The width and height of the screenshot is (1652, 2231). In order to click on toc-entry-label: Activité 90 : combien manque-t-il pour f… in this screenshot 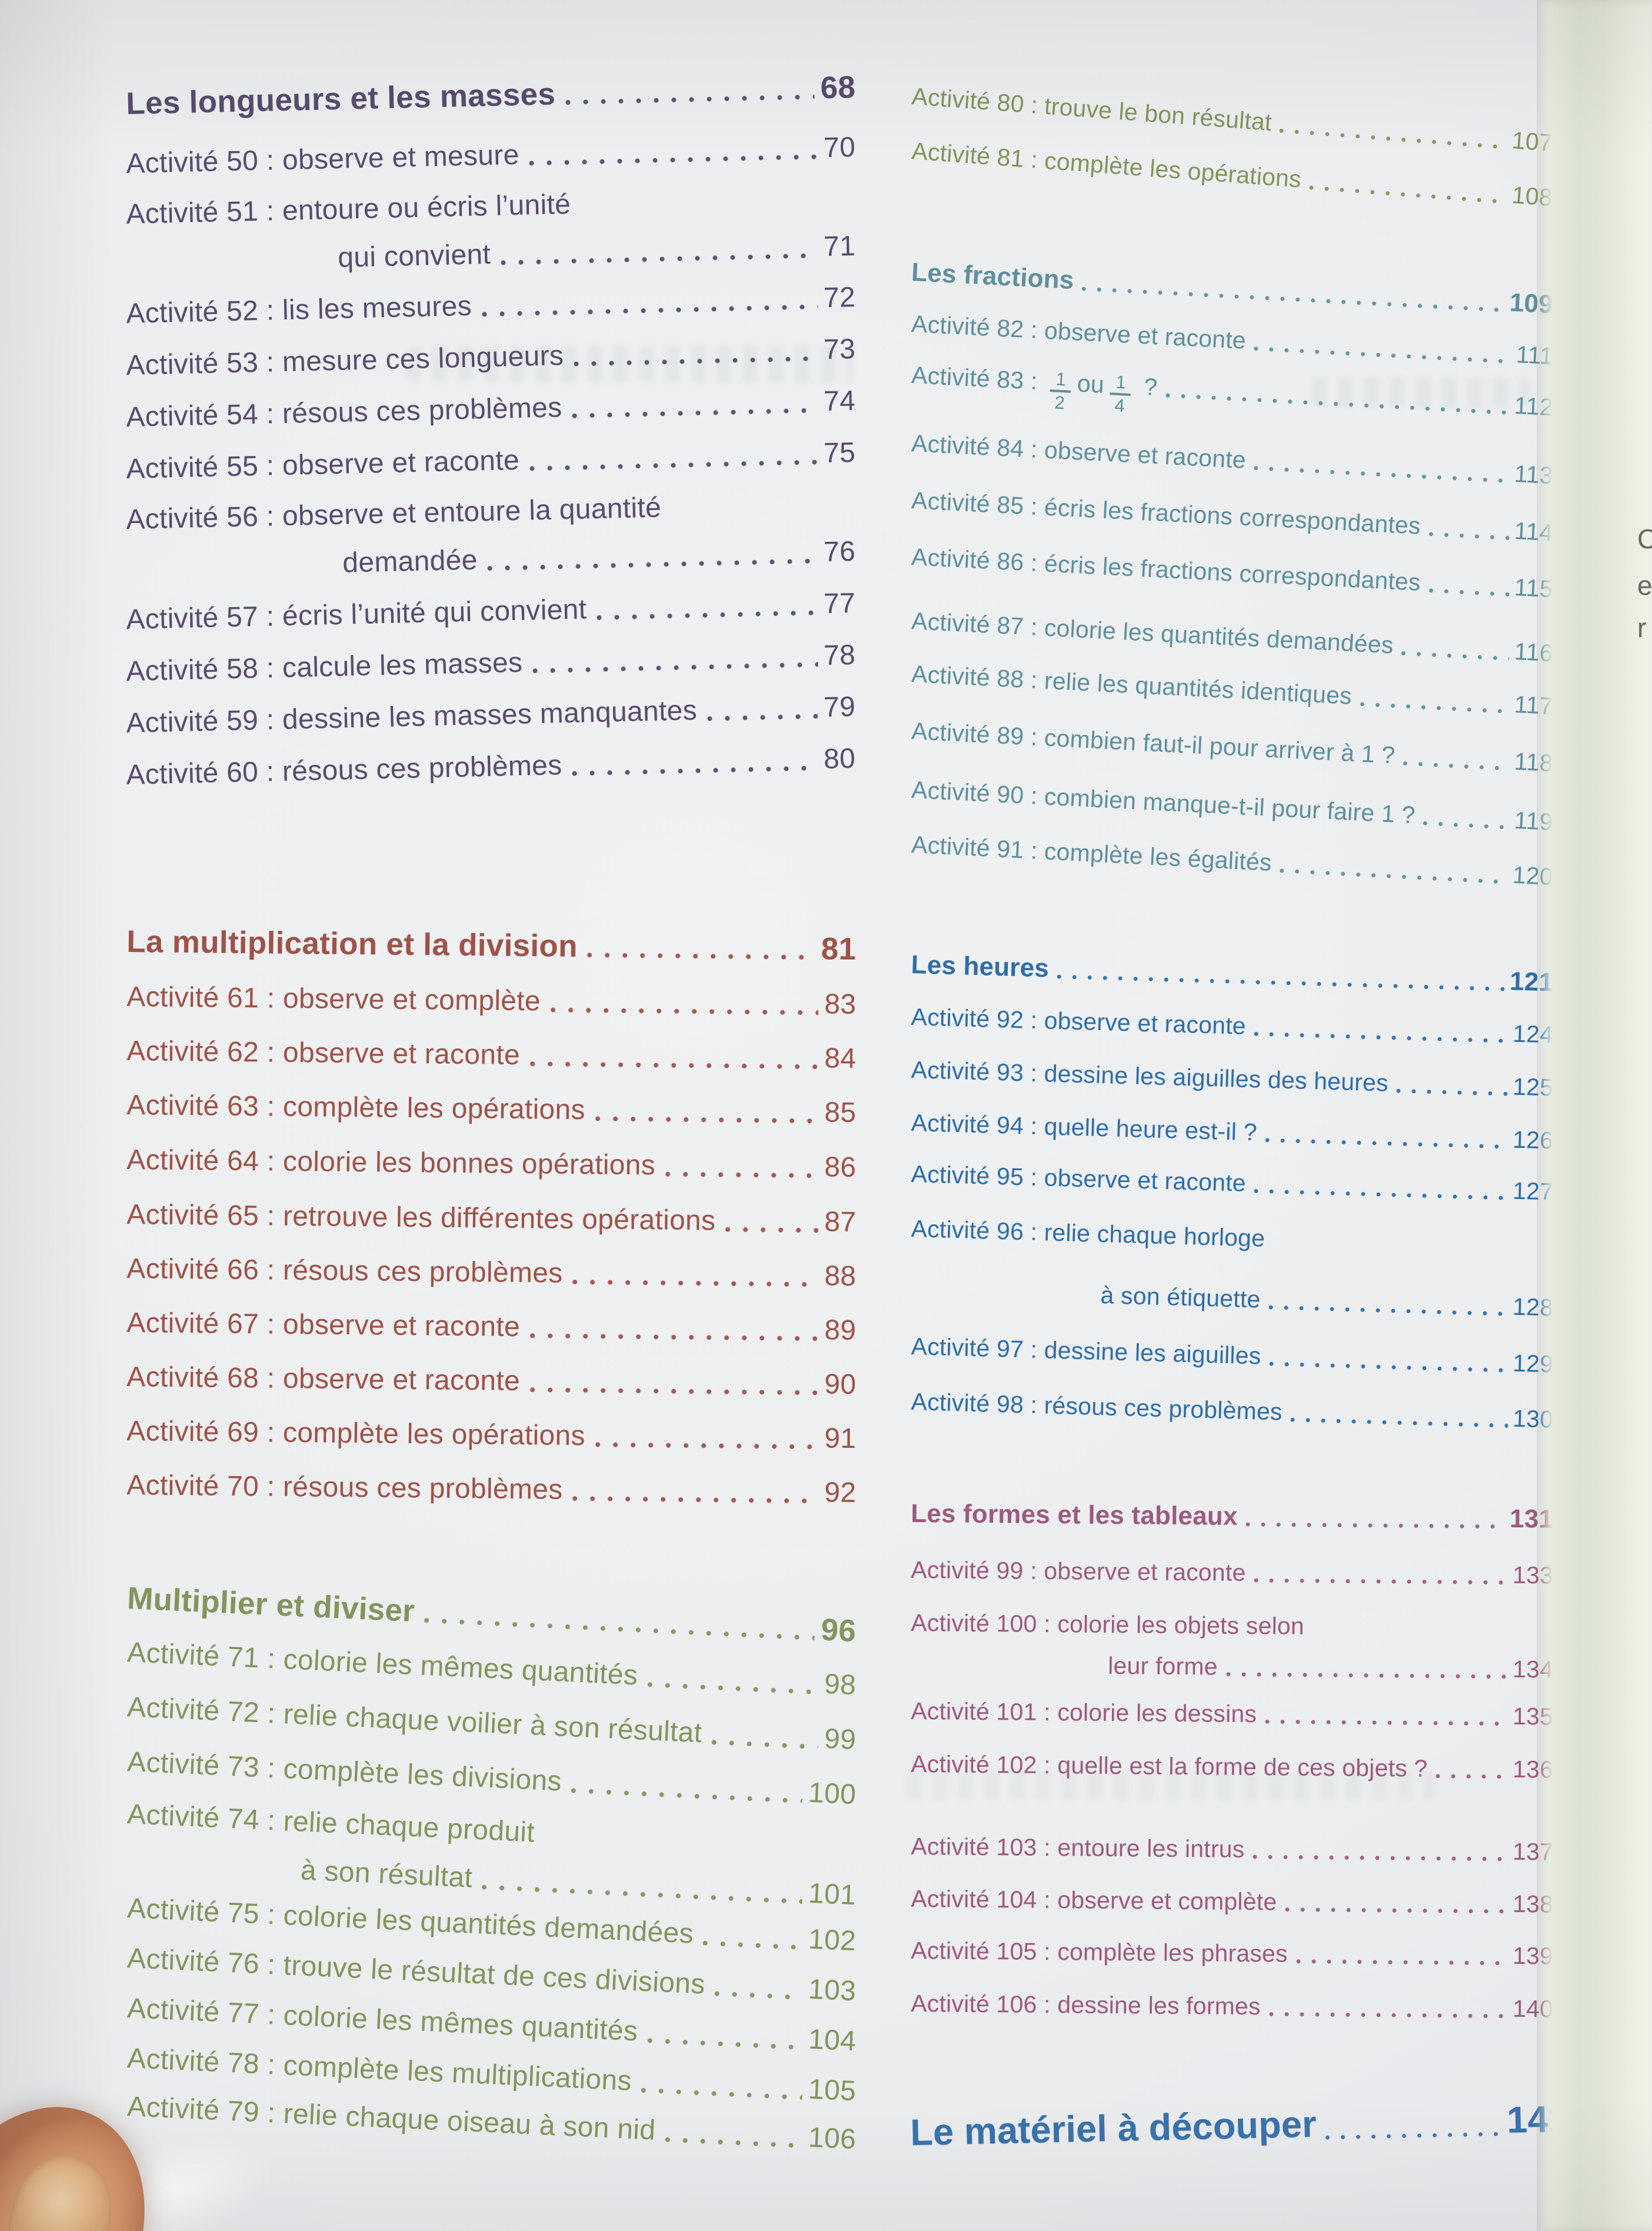, I will do `click(1163, 802)`.